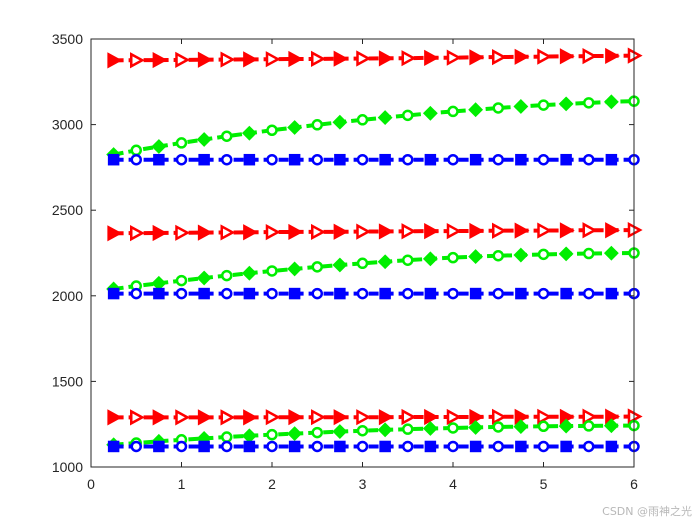 The image size is (700, 525). What do you see at coordinates (453, 484) in the screenshot?
I see `x-tick-label-4: 4` at bounding box center [453, 484].